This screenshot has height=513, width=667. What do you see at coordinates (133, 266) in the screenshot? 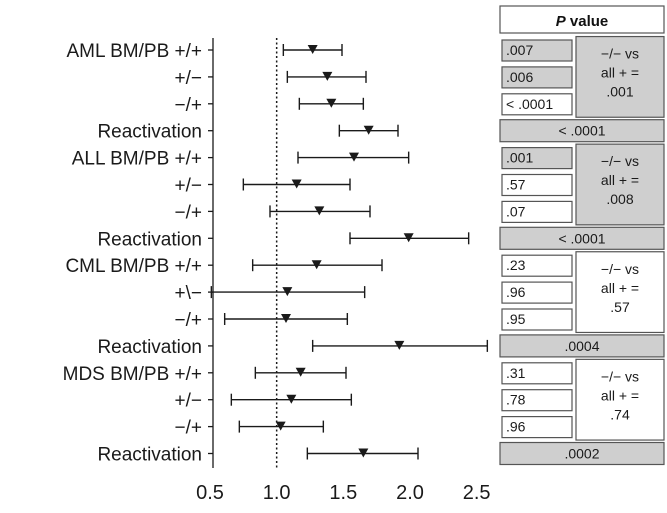
I see `row-label: CML BM/PB +/+` at bounding box center [133, 266].